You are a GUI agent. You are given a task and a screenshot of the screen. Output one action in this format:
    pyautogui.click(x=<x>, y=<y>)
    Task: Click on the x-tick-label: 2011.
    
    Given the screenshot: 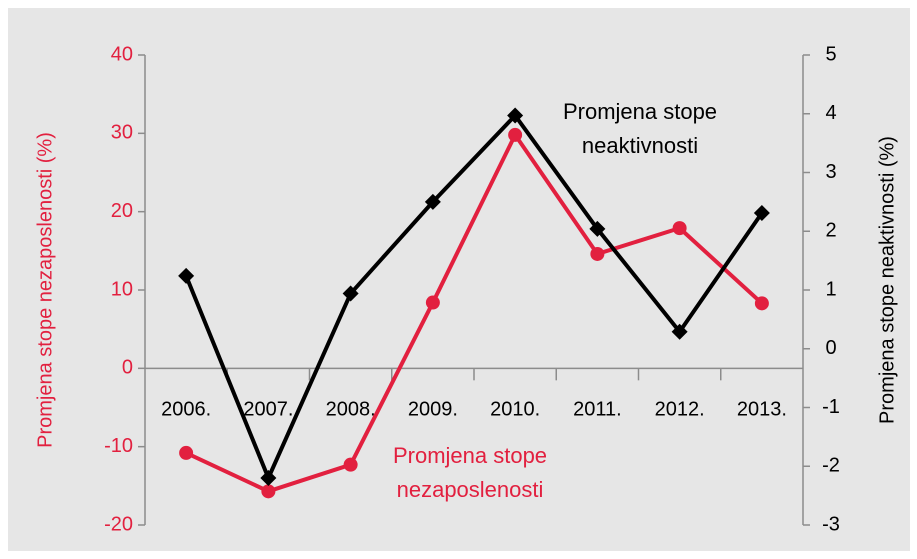 What is the action you would take?
    pyautogui.click(x=597, y=410)
    